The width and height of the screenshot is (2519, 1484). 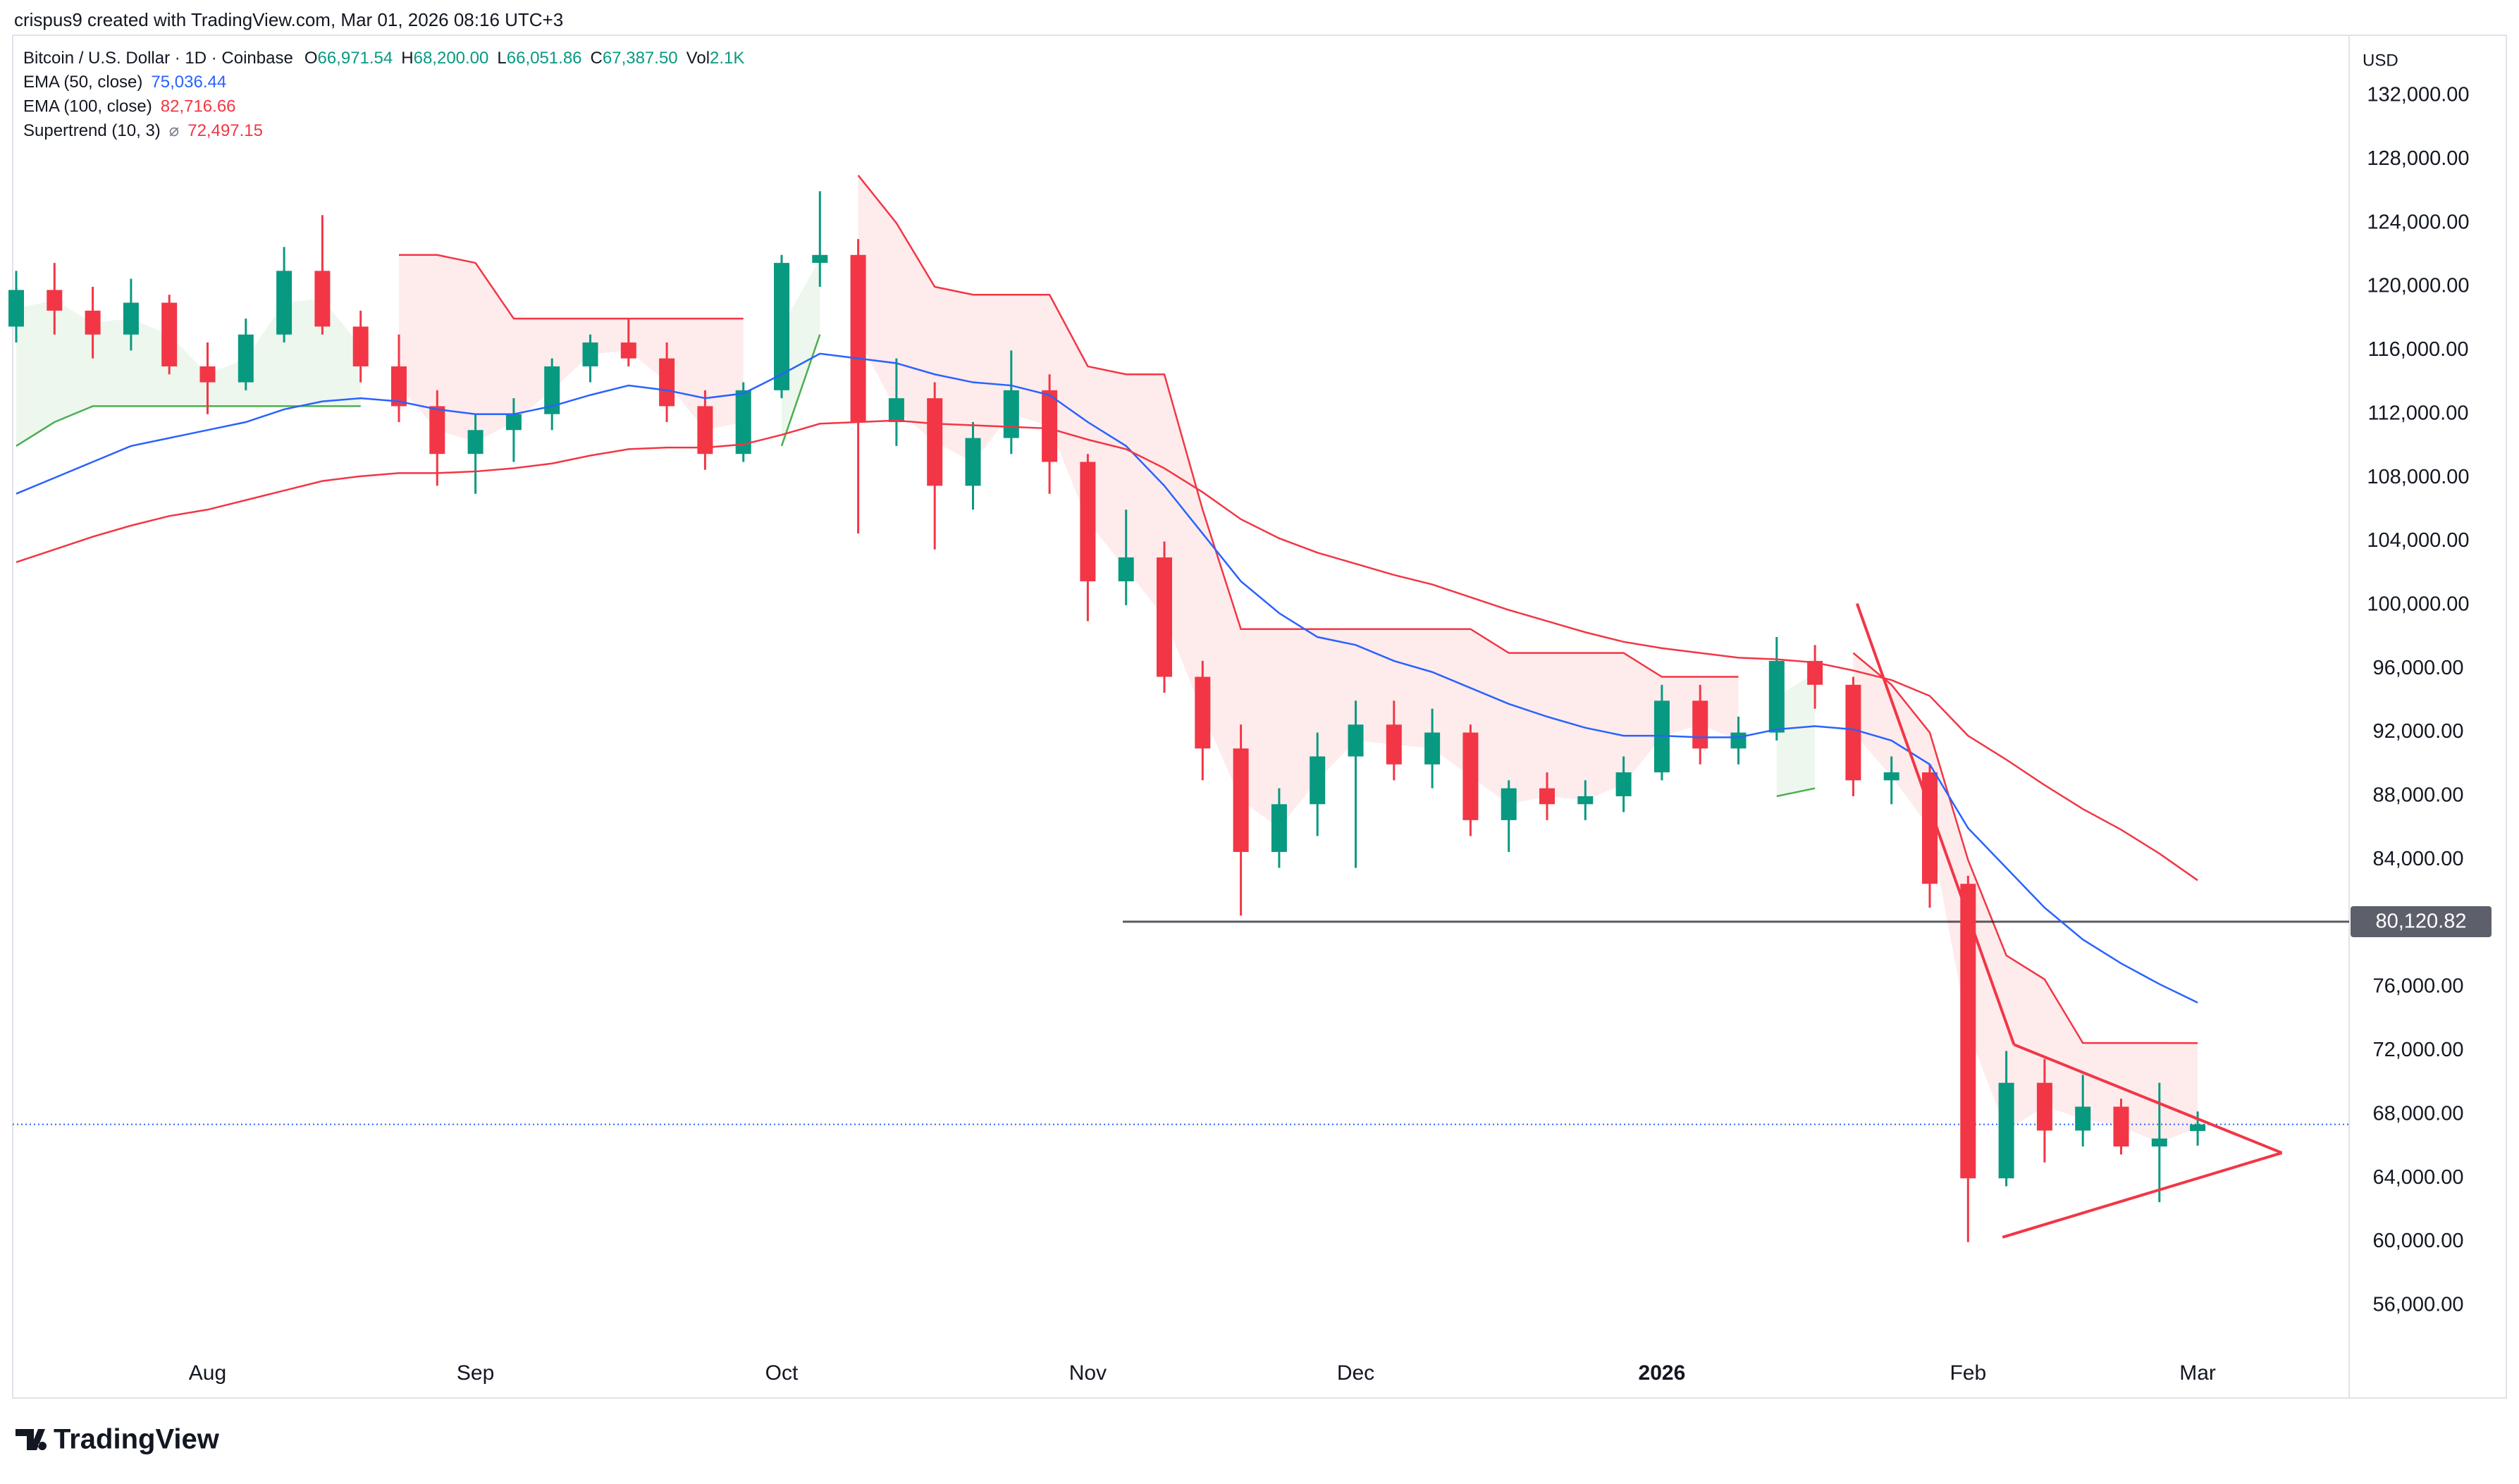 What do you see at coordinates (355, 58) in the screenshot?
I see `ohlc-value: 66,971.54` at bounding box center [355, 58].